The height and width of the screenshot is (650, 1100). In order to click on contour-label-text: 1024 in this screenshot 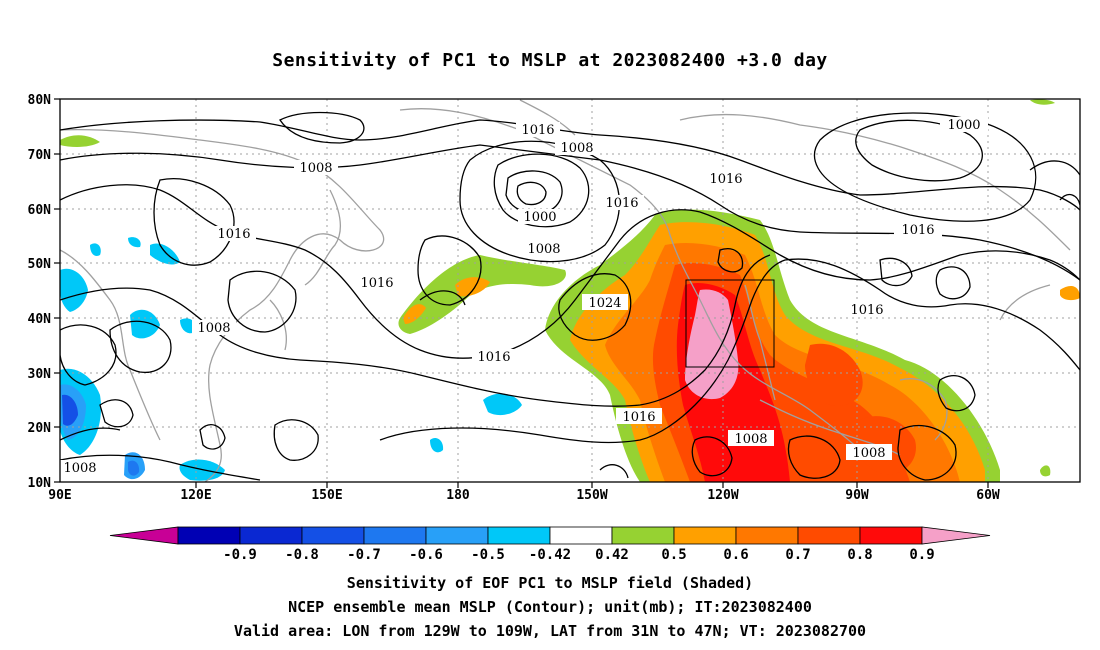, I will do `click(604, 303)`.